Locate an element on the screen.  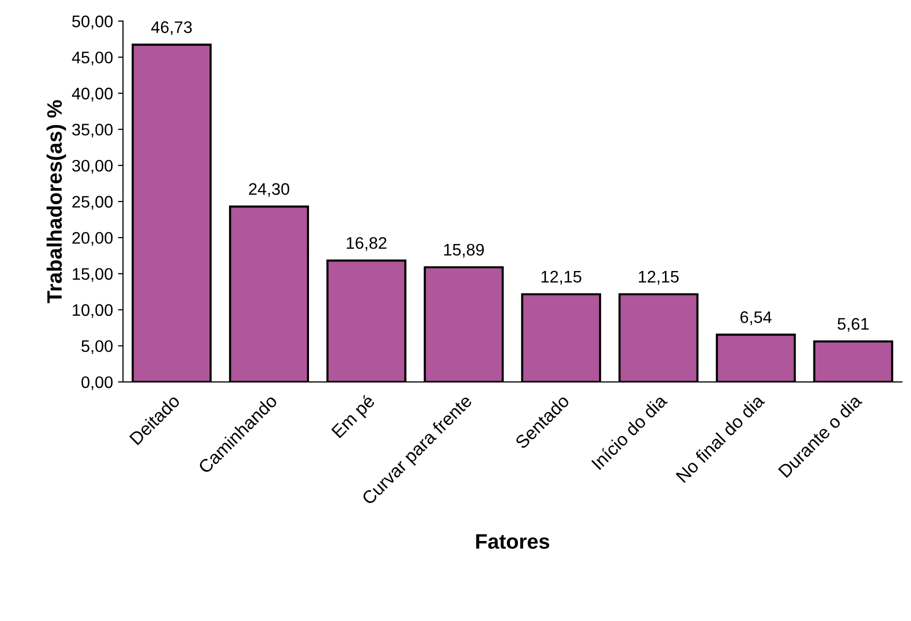
y-tick-label: 35,00 is located at coordinates (92, 131).